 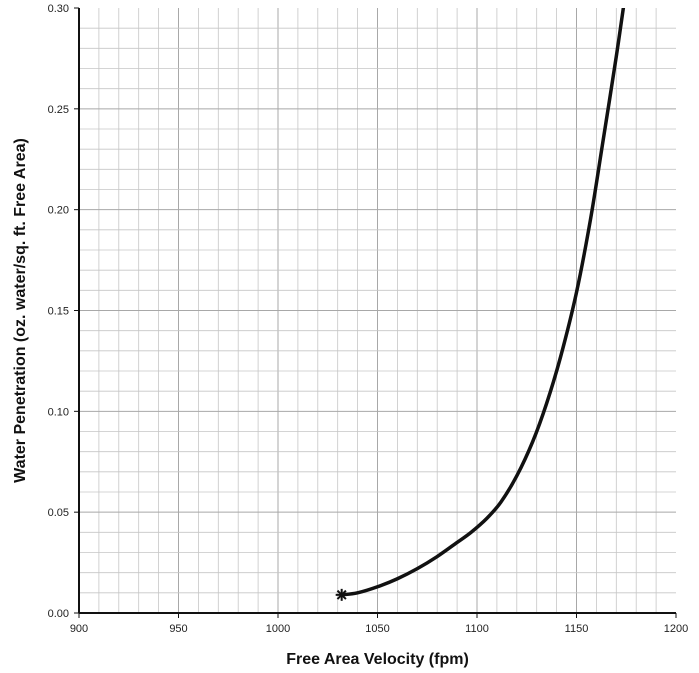 I want to click on y-tick-label: 0.10, so click(x=58, y=412).